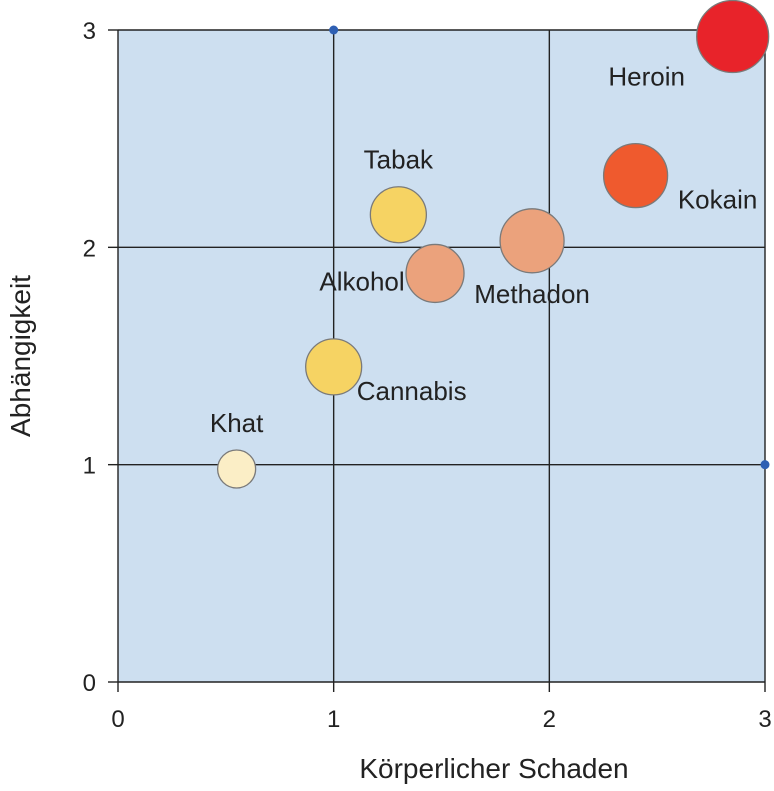 This screenshot has height=791, width=774. Describe the element at coordinates (89, 466) in the screenshot. I see `y-tick-label: 1` at that location.